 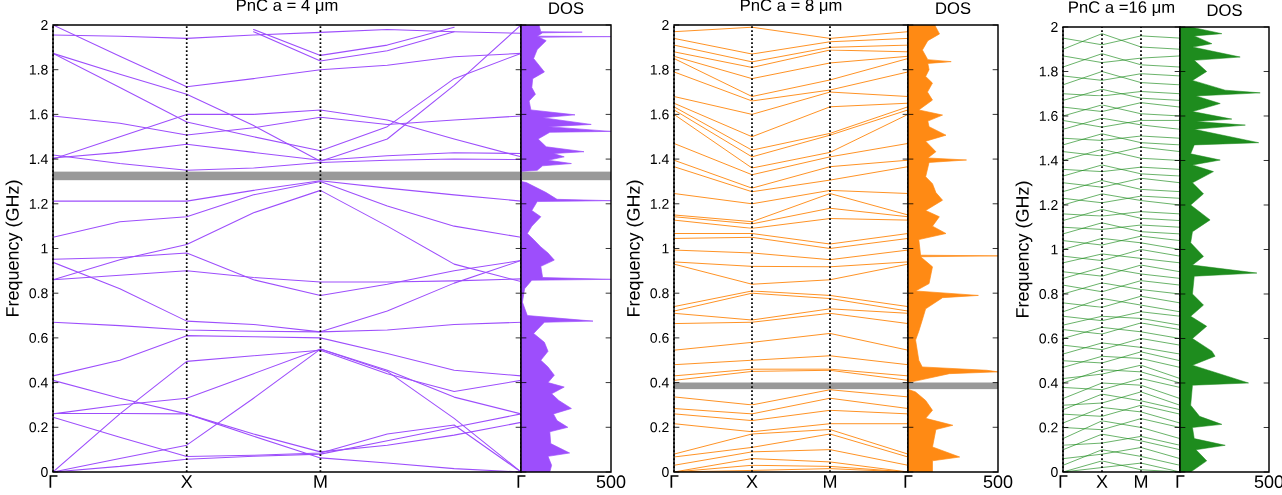 I want to click on chart-title: PnC a = 4 μm, so click(x=287, y=7).